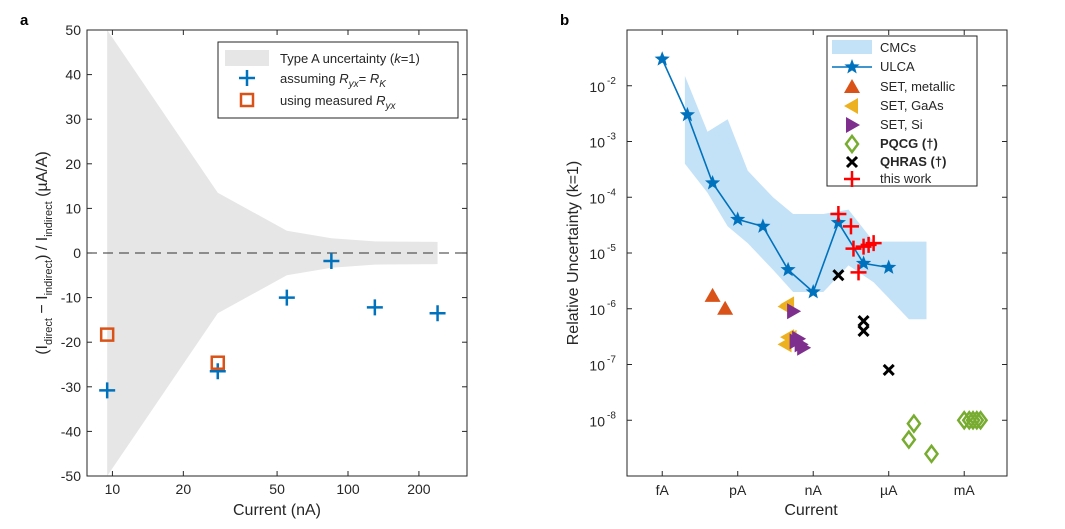 The image size is (1065, 529). What do you see at coordinates (611, 248) in the screenshot?
I see `y-tick-exponent-b: -5` at bounding box center [611, 248].